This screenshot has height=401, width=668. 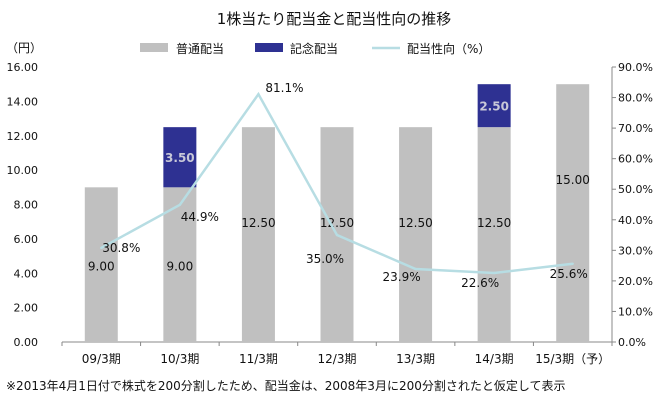 I want to click on y-tick-label: 16.00, so click(x=23, y=67).